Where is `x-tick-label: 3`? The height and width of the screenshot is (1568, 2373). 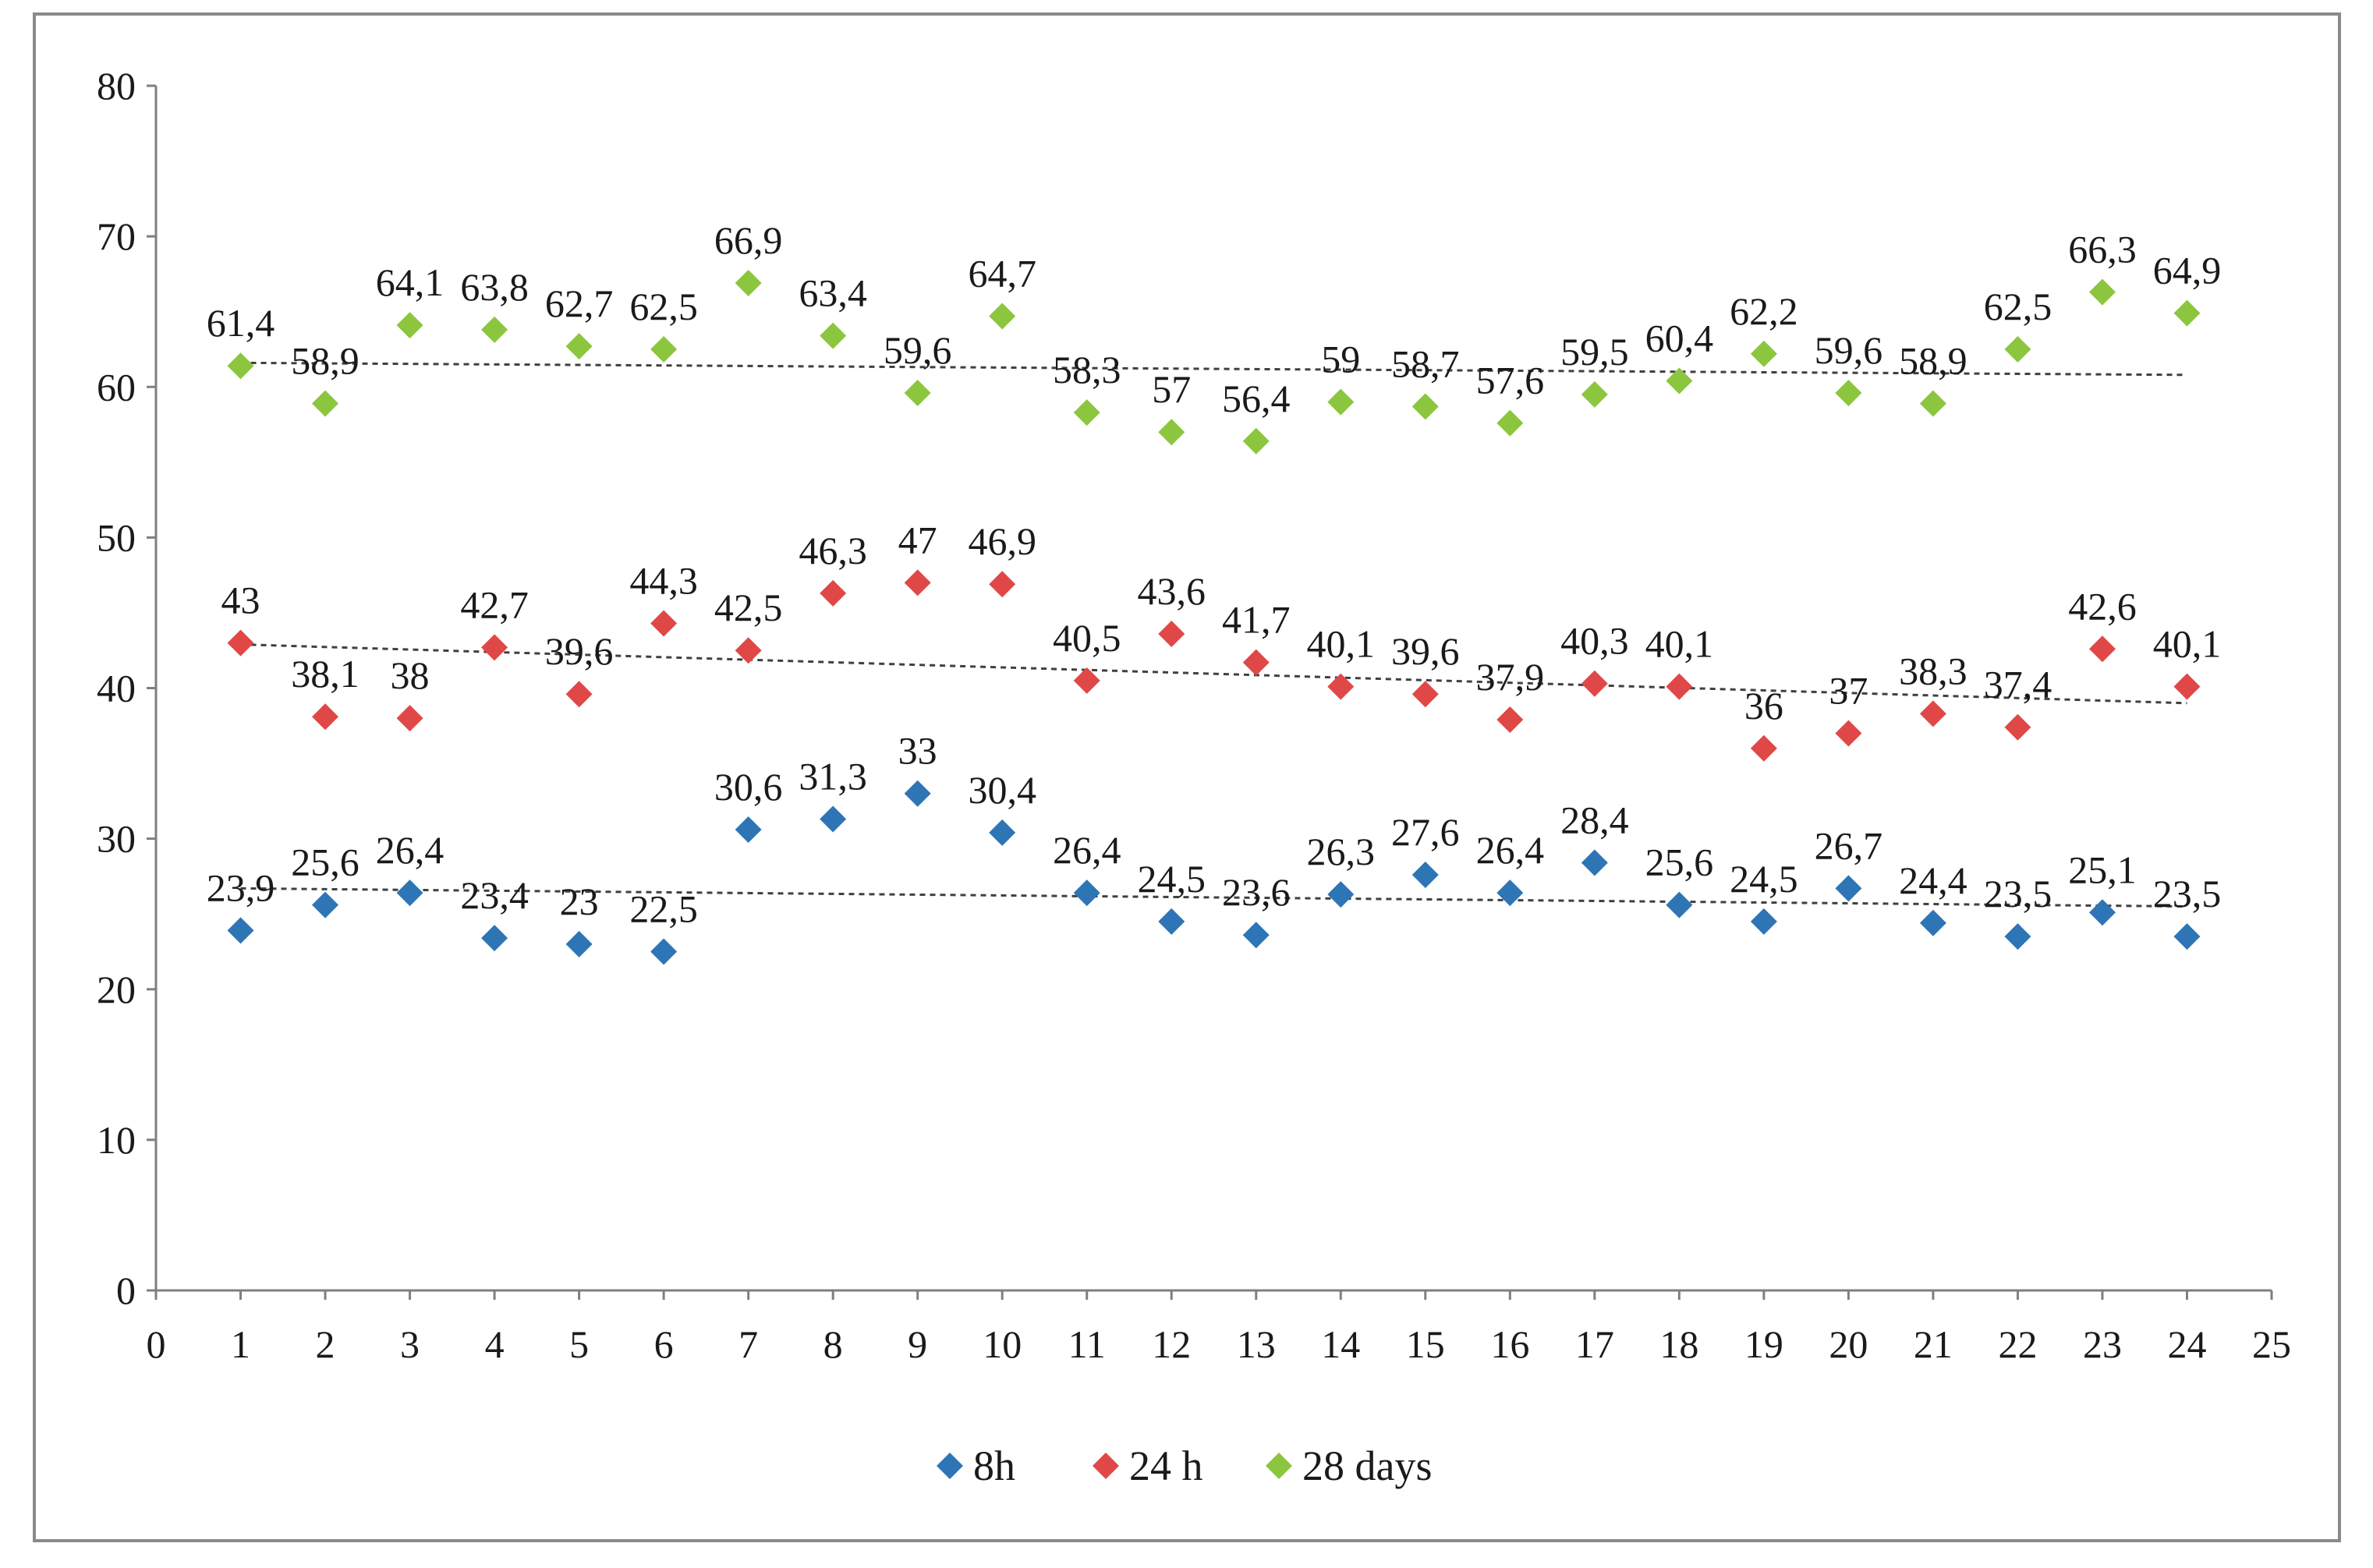 x-tick-label: 3 is located at coordinates (410, 1344).